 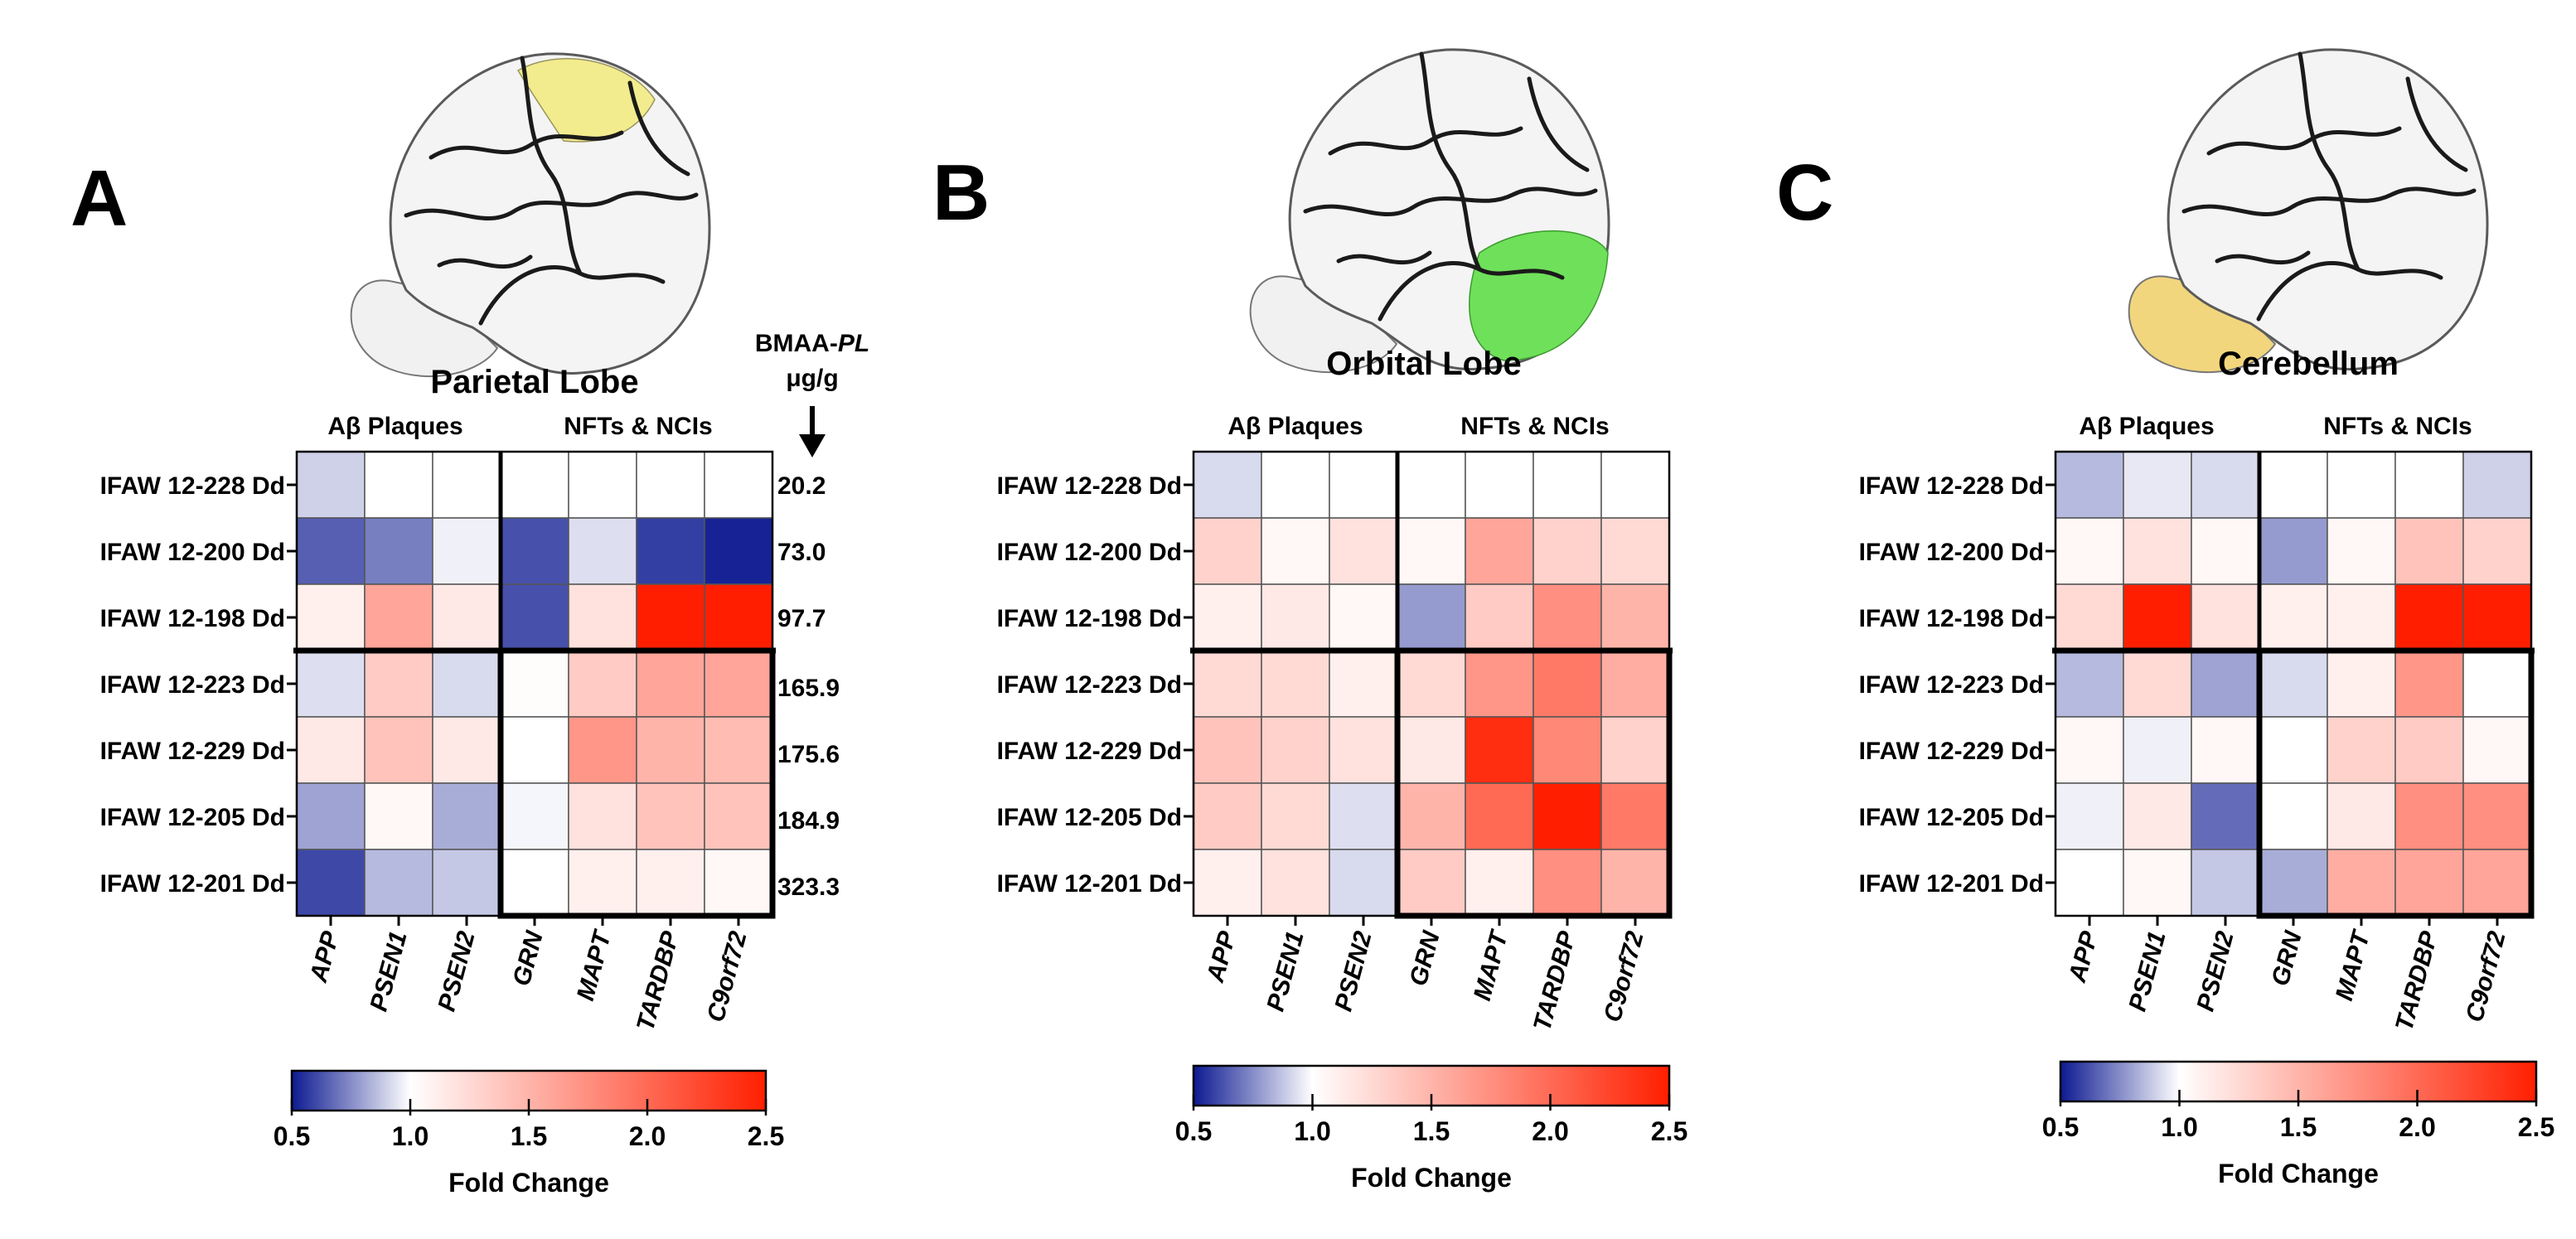 What do you see at coordinates (325, 956) in the screenshot?
I see `column-label: APP` at bounding box center [325, 956].